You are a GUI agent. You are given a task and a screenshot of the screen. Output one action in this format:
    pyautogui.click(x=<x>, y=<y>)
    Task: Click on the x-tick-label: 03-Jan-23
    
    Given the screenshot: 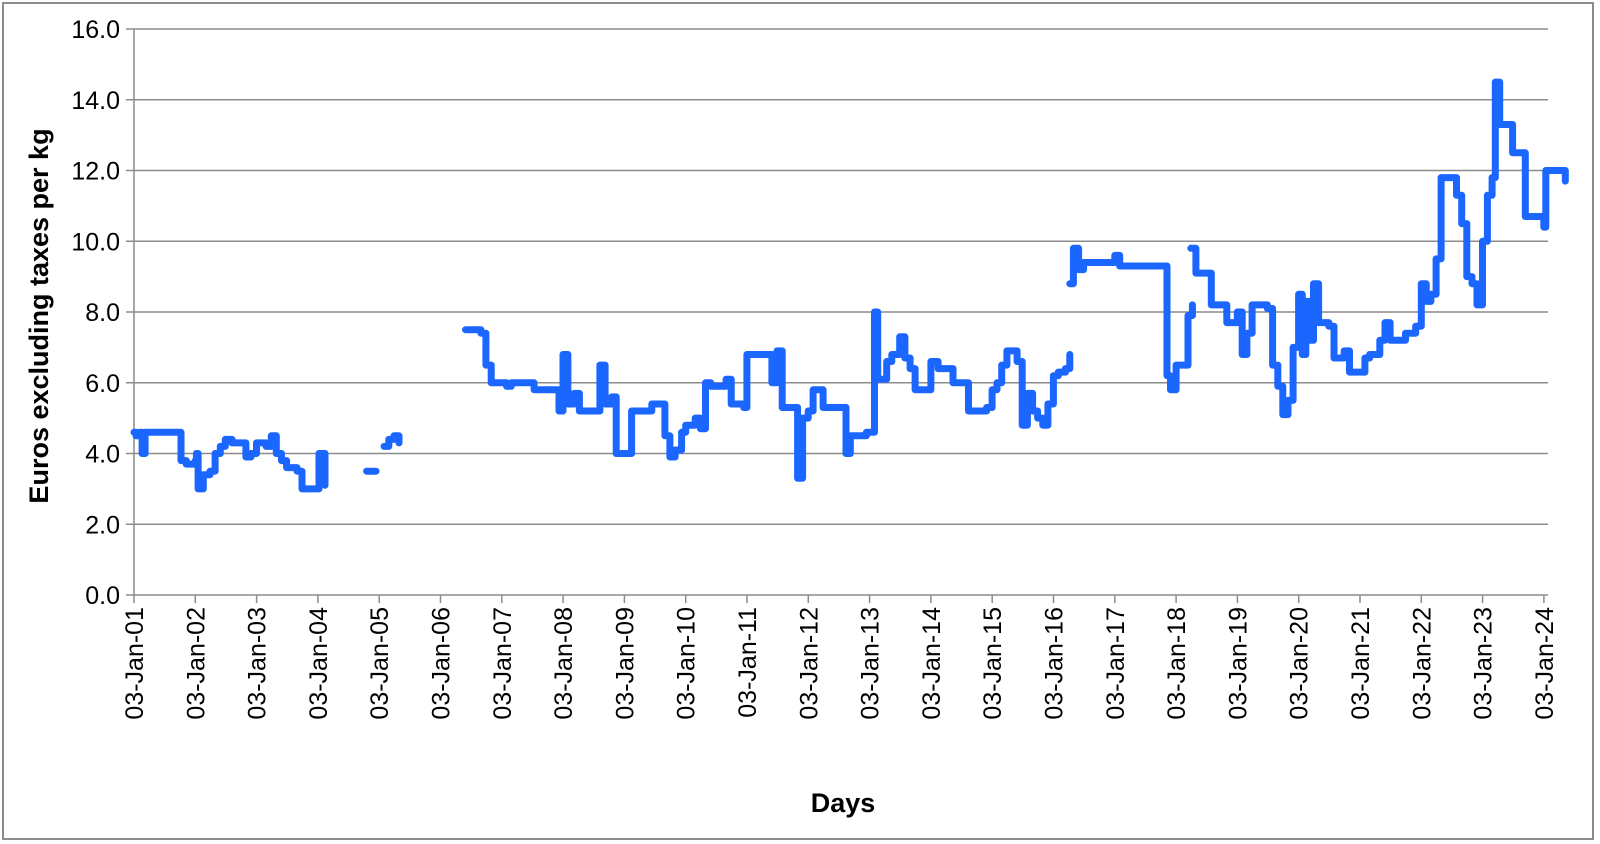 What is the action you would take?
    pyautogui.click(x=1484, y=663)
    